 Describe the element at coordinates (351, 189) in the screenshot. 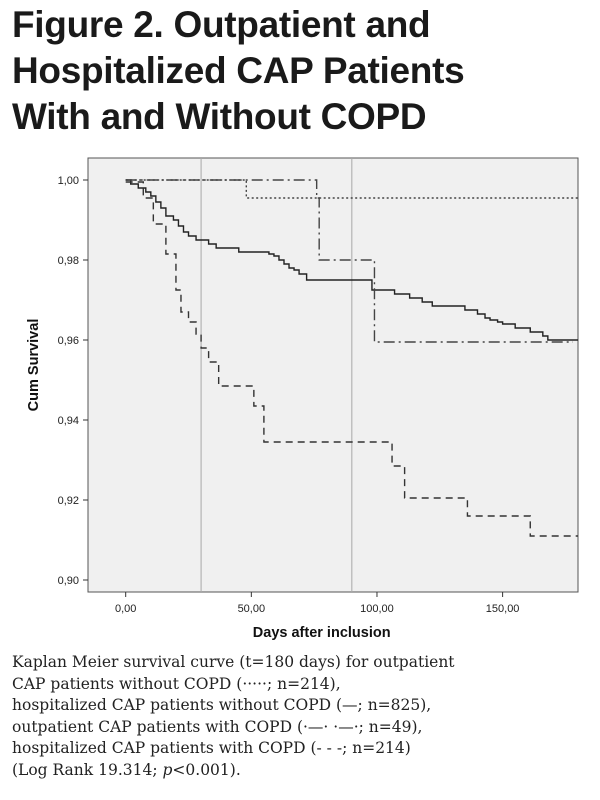

I see `series-line-dotted` at that location.